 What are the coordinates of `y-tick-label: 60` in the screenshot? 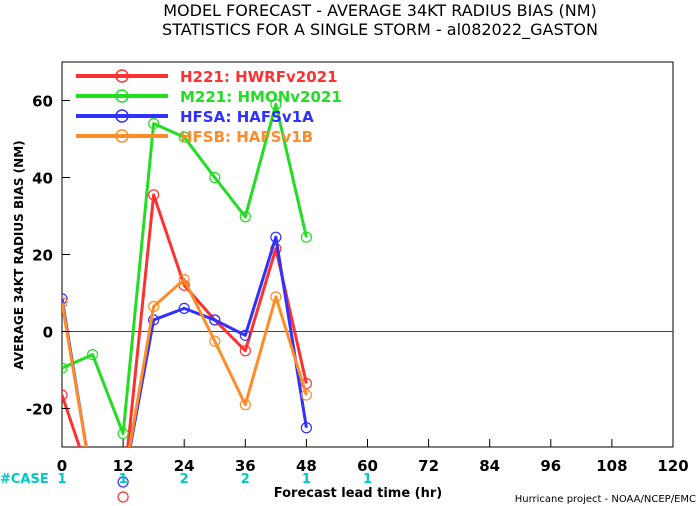 It's located at (42, 102).